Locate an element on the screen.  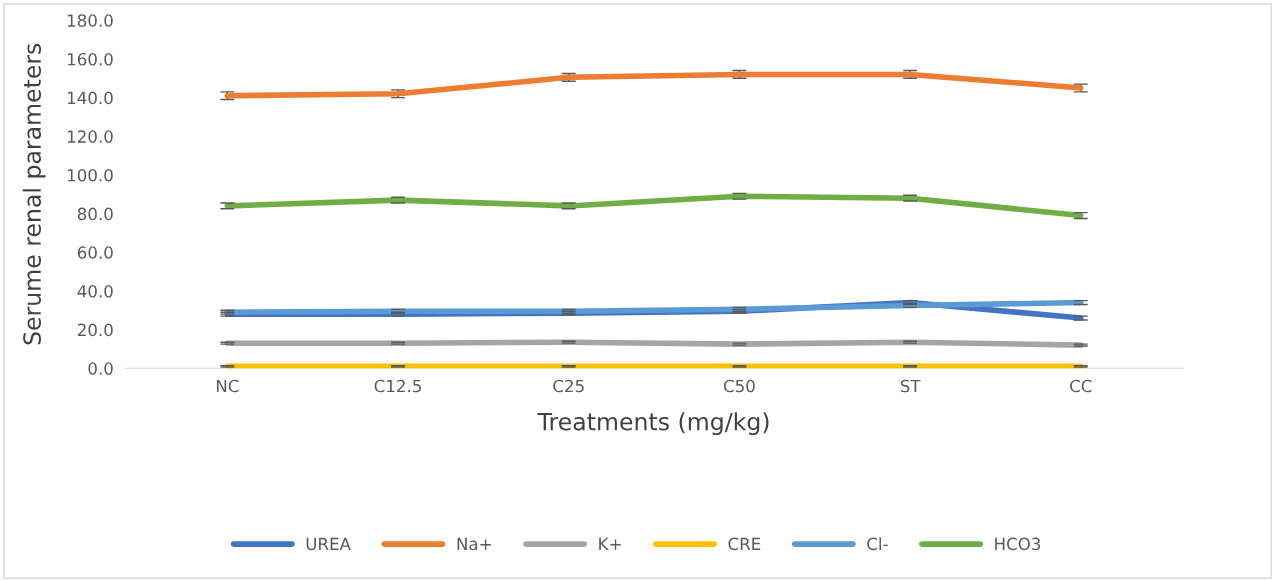
legend-label: Na+ is located at coordinates (474, 544).